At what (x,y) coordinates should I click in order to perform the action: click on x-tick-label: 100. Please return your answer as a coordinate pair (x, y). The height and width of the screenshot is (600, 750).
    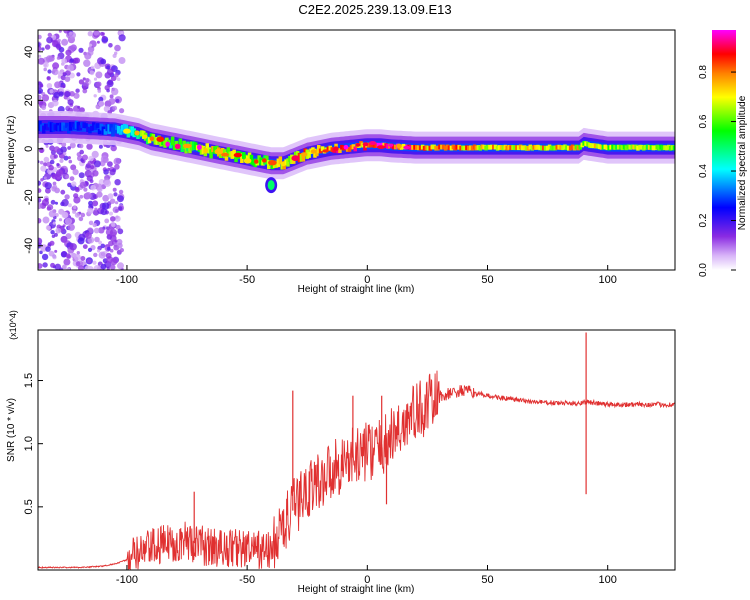
    Looking at the image, I should click on (608, 280).